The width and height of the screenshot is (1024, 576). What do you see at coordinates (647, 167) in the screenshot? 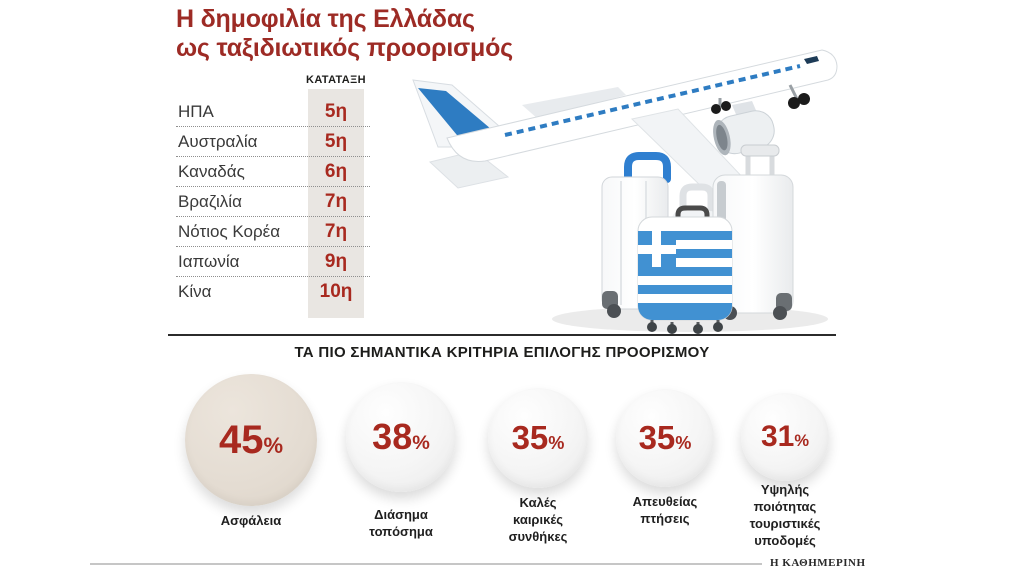
I see `blue-handle` at bounding box center [647, 167].